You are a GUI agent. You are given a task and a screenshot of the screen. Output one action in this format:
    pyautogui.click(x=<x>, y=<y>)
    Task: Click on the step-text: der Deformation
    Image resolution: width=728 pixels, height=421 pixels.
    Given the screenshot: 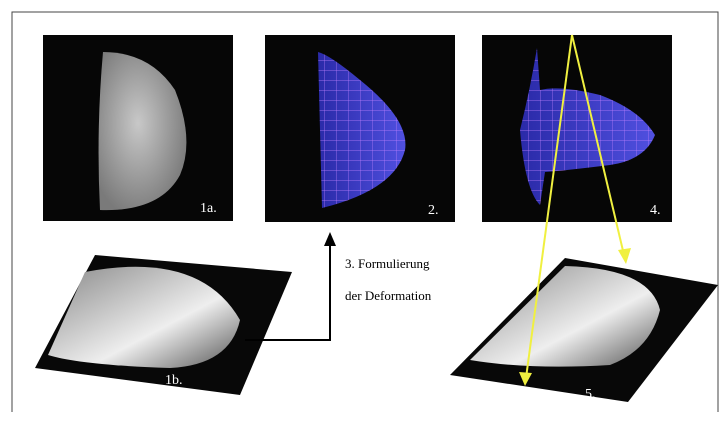 What is the action you would take?
    pyautogui.click(x=388, y=295)
    